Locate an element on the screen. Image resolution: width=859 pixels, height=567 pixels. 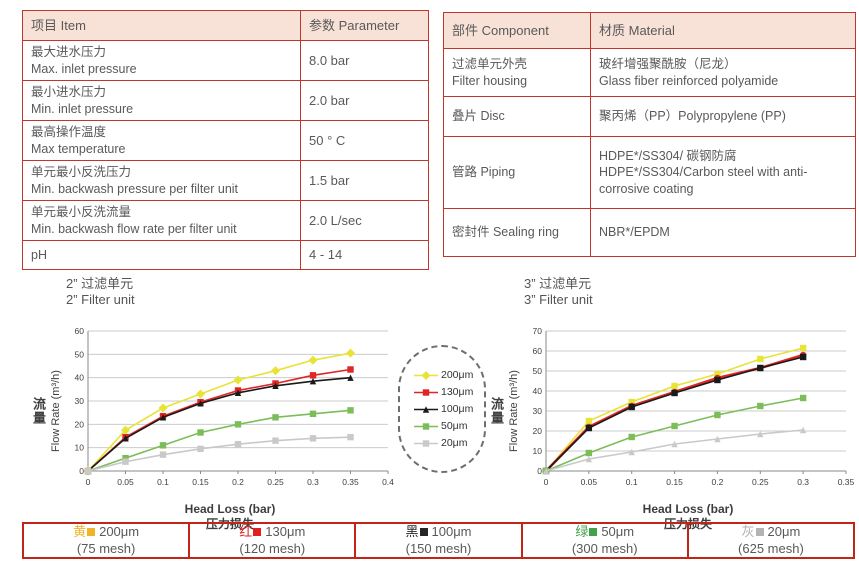
table-row: 最小进水压力 Min. inlet pressure 2.0 bar is located at coordinates (225, 100).